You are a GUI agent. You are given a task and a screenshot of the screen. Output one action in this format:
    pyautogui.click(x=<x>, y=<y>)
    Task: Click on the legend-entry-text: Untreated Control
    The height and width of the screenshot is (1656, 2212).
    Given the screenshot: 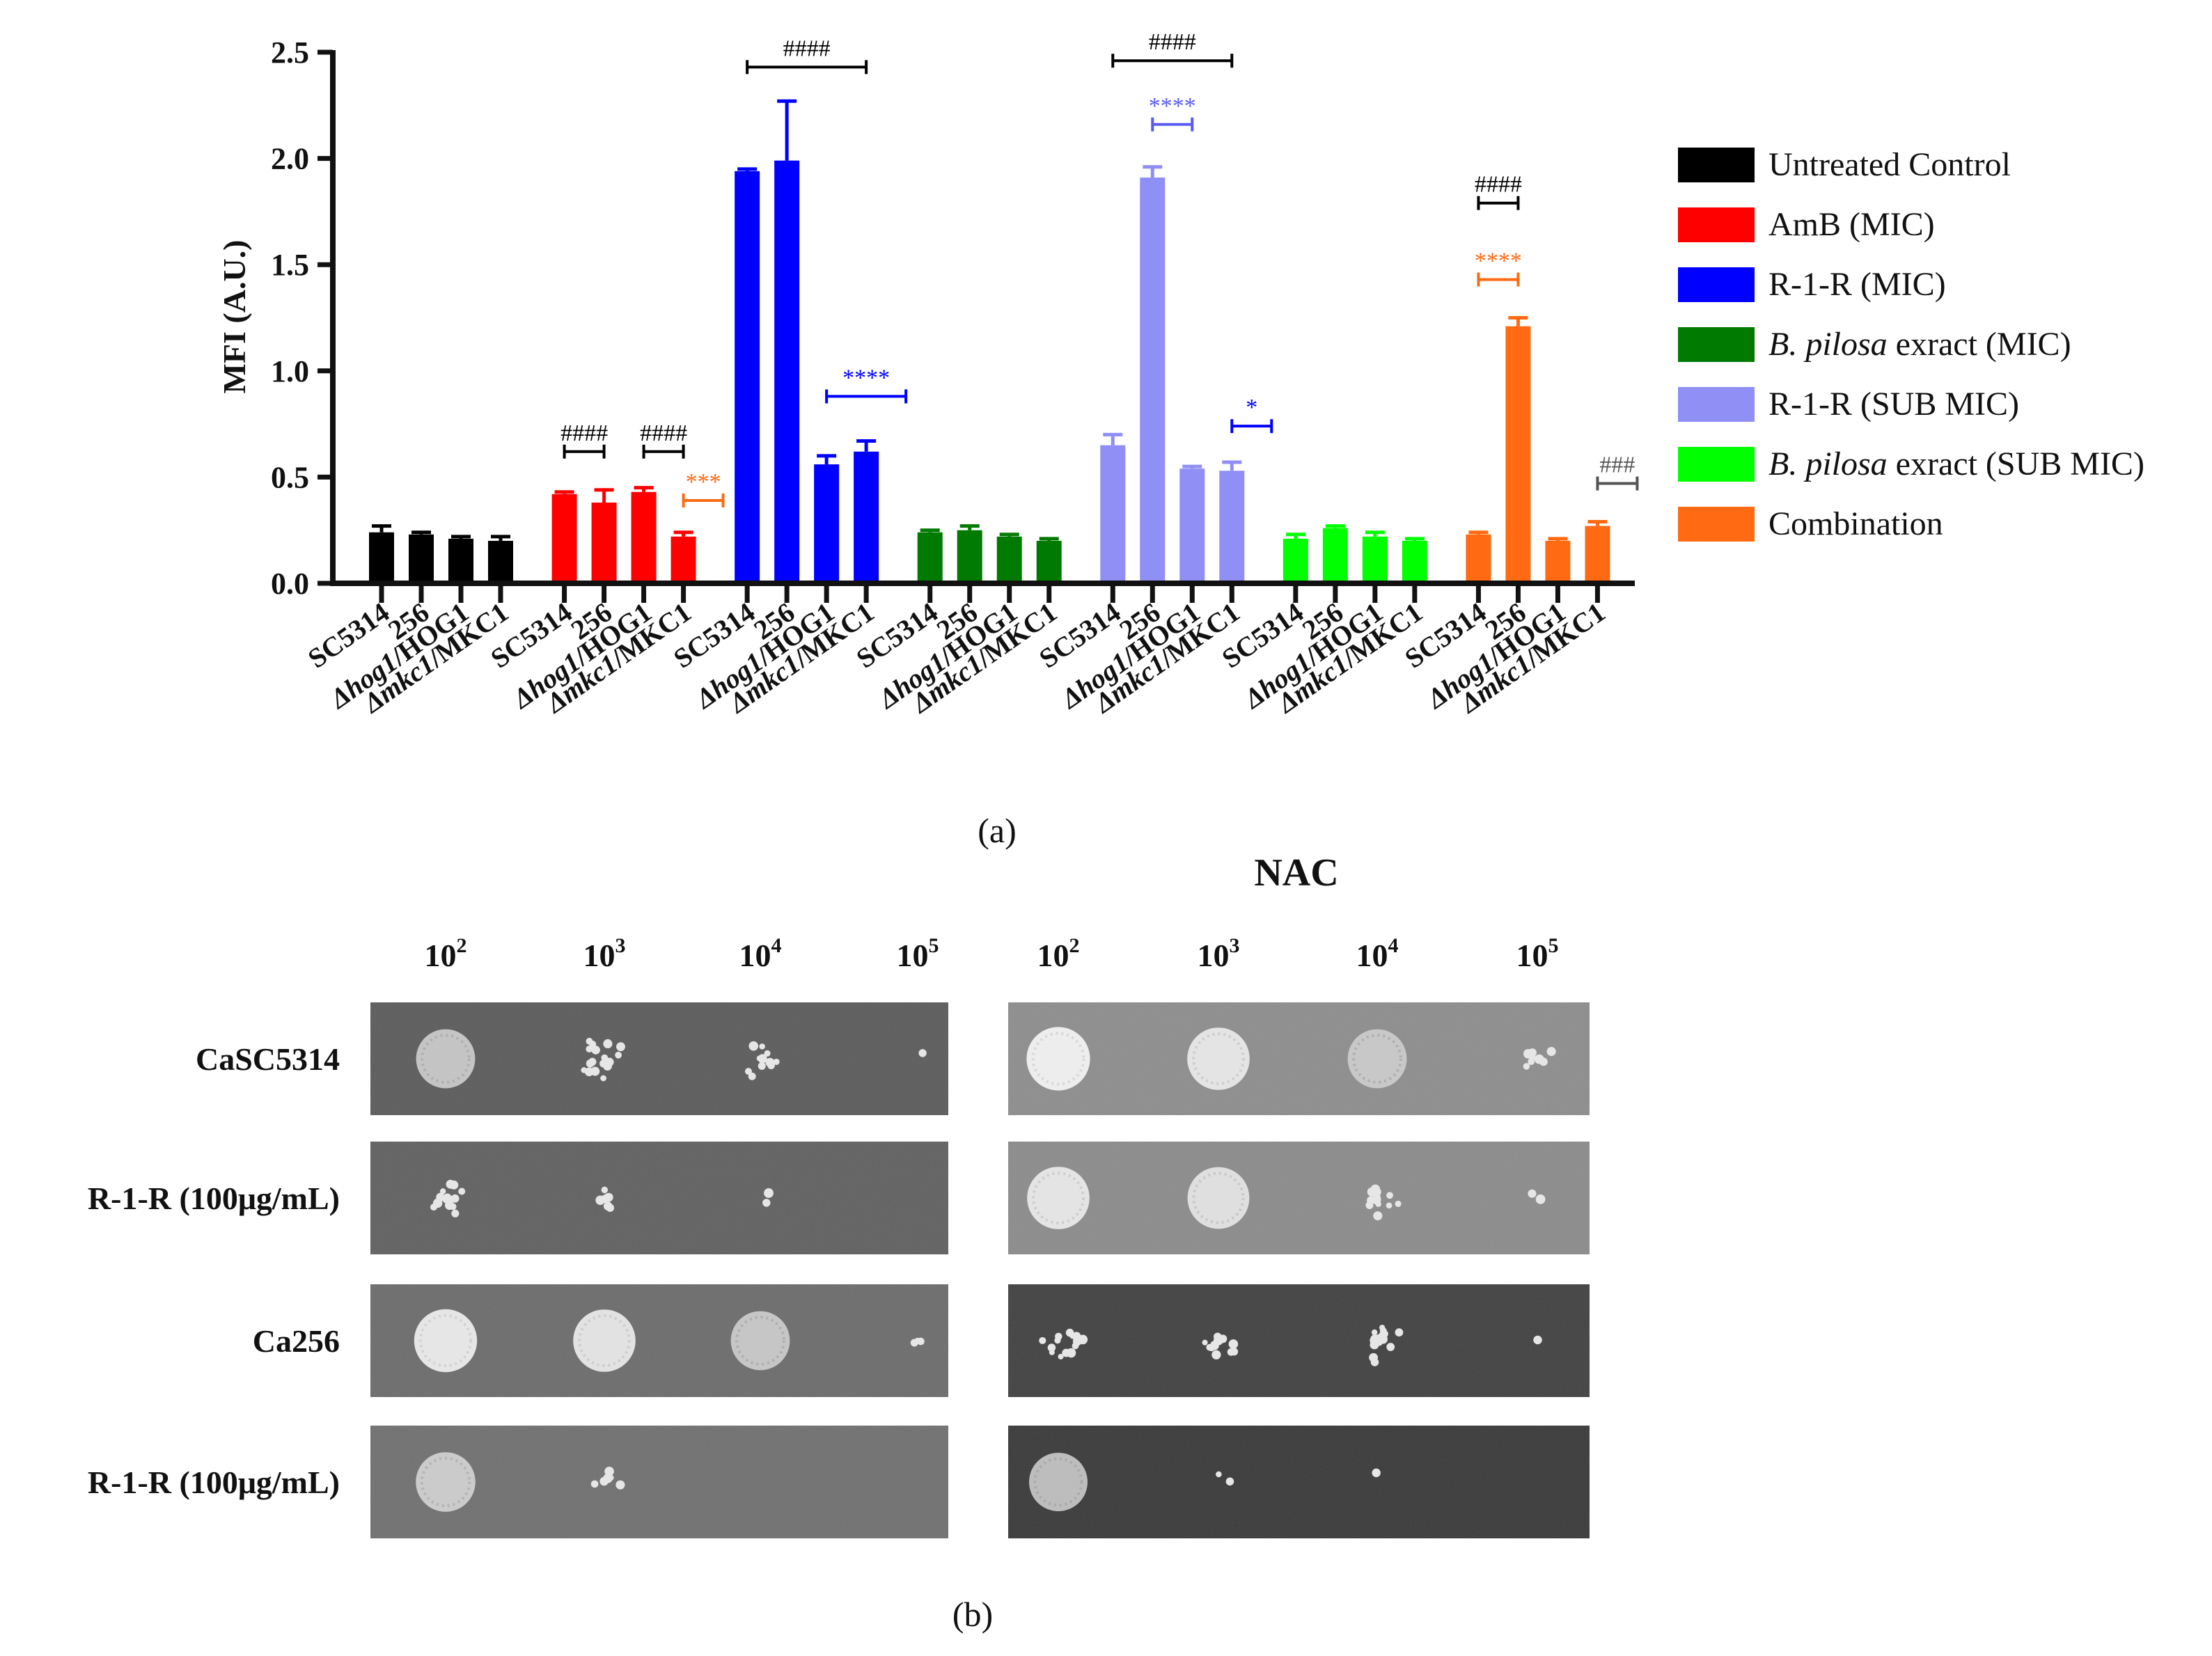 What is the action you would take?
    pyautogui.click(x=1889, y=164)
    